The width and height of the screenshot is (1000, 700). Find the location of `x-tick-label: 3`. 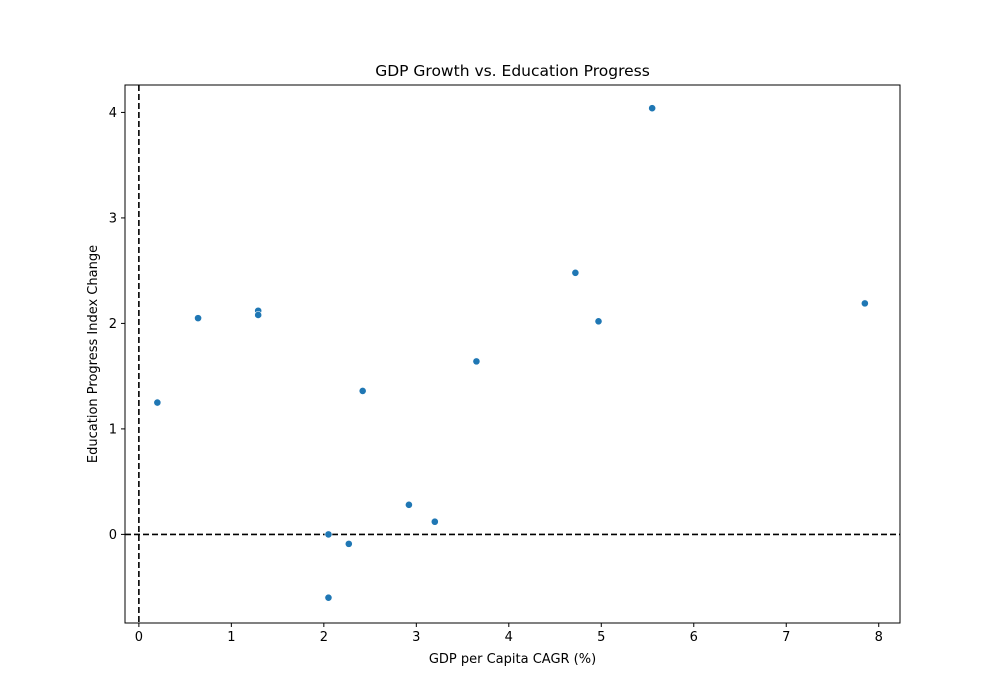

x-tick-label: 3 is located at coordinates (416, 637).